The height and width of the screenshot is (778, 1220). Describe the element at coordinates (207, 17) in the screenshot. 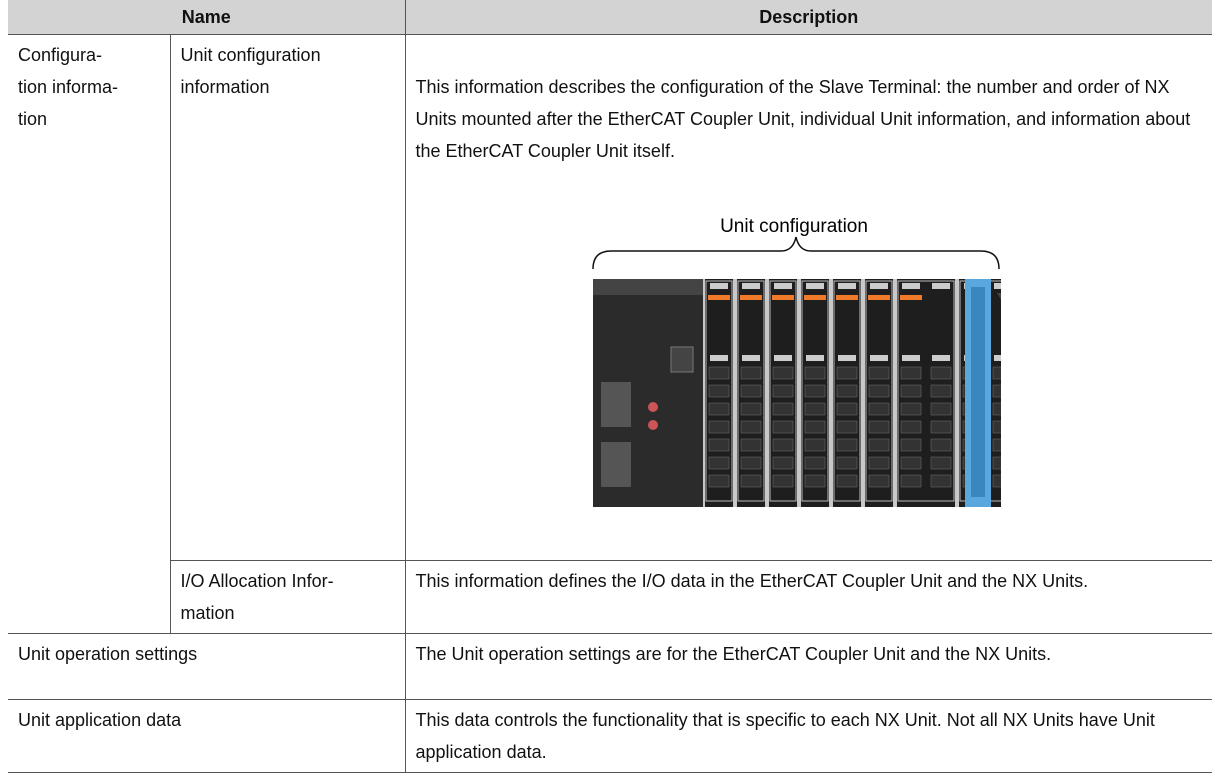

I see `header-cell: Name` at that location.